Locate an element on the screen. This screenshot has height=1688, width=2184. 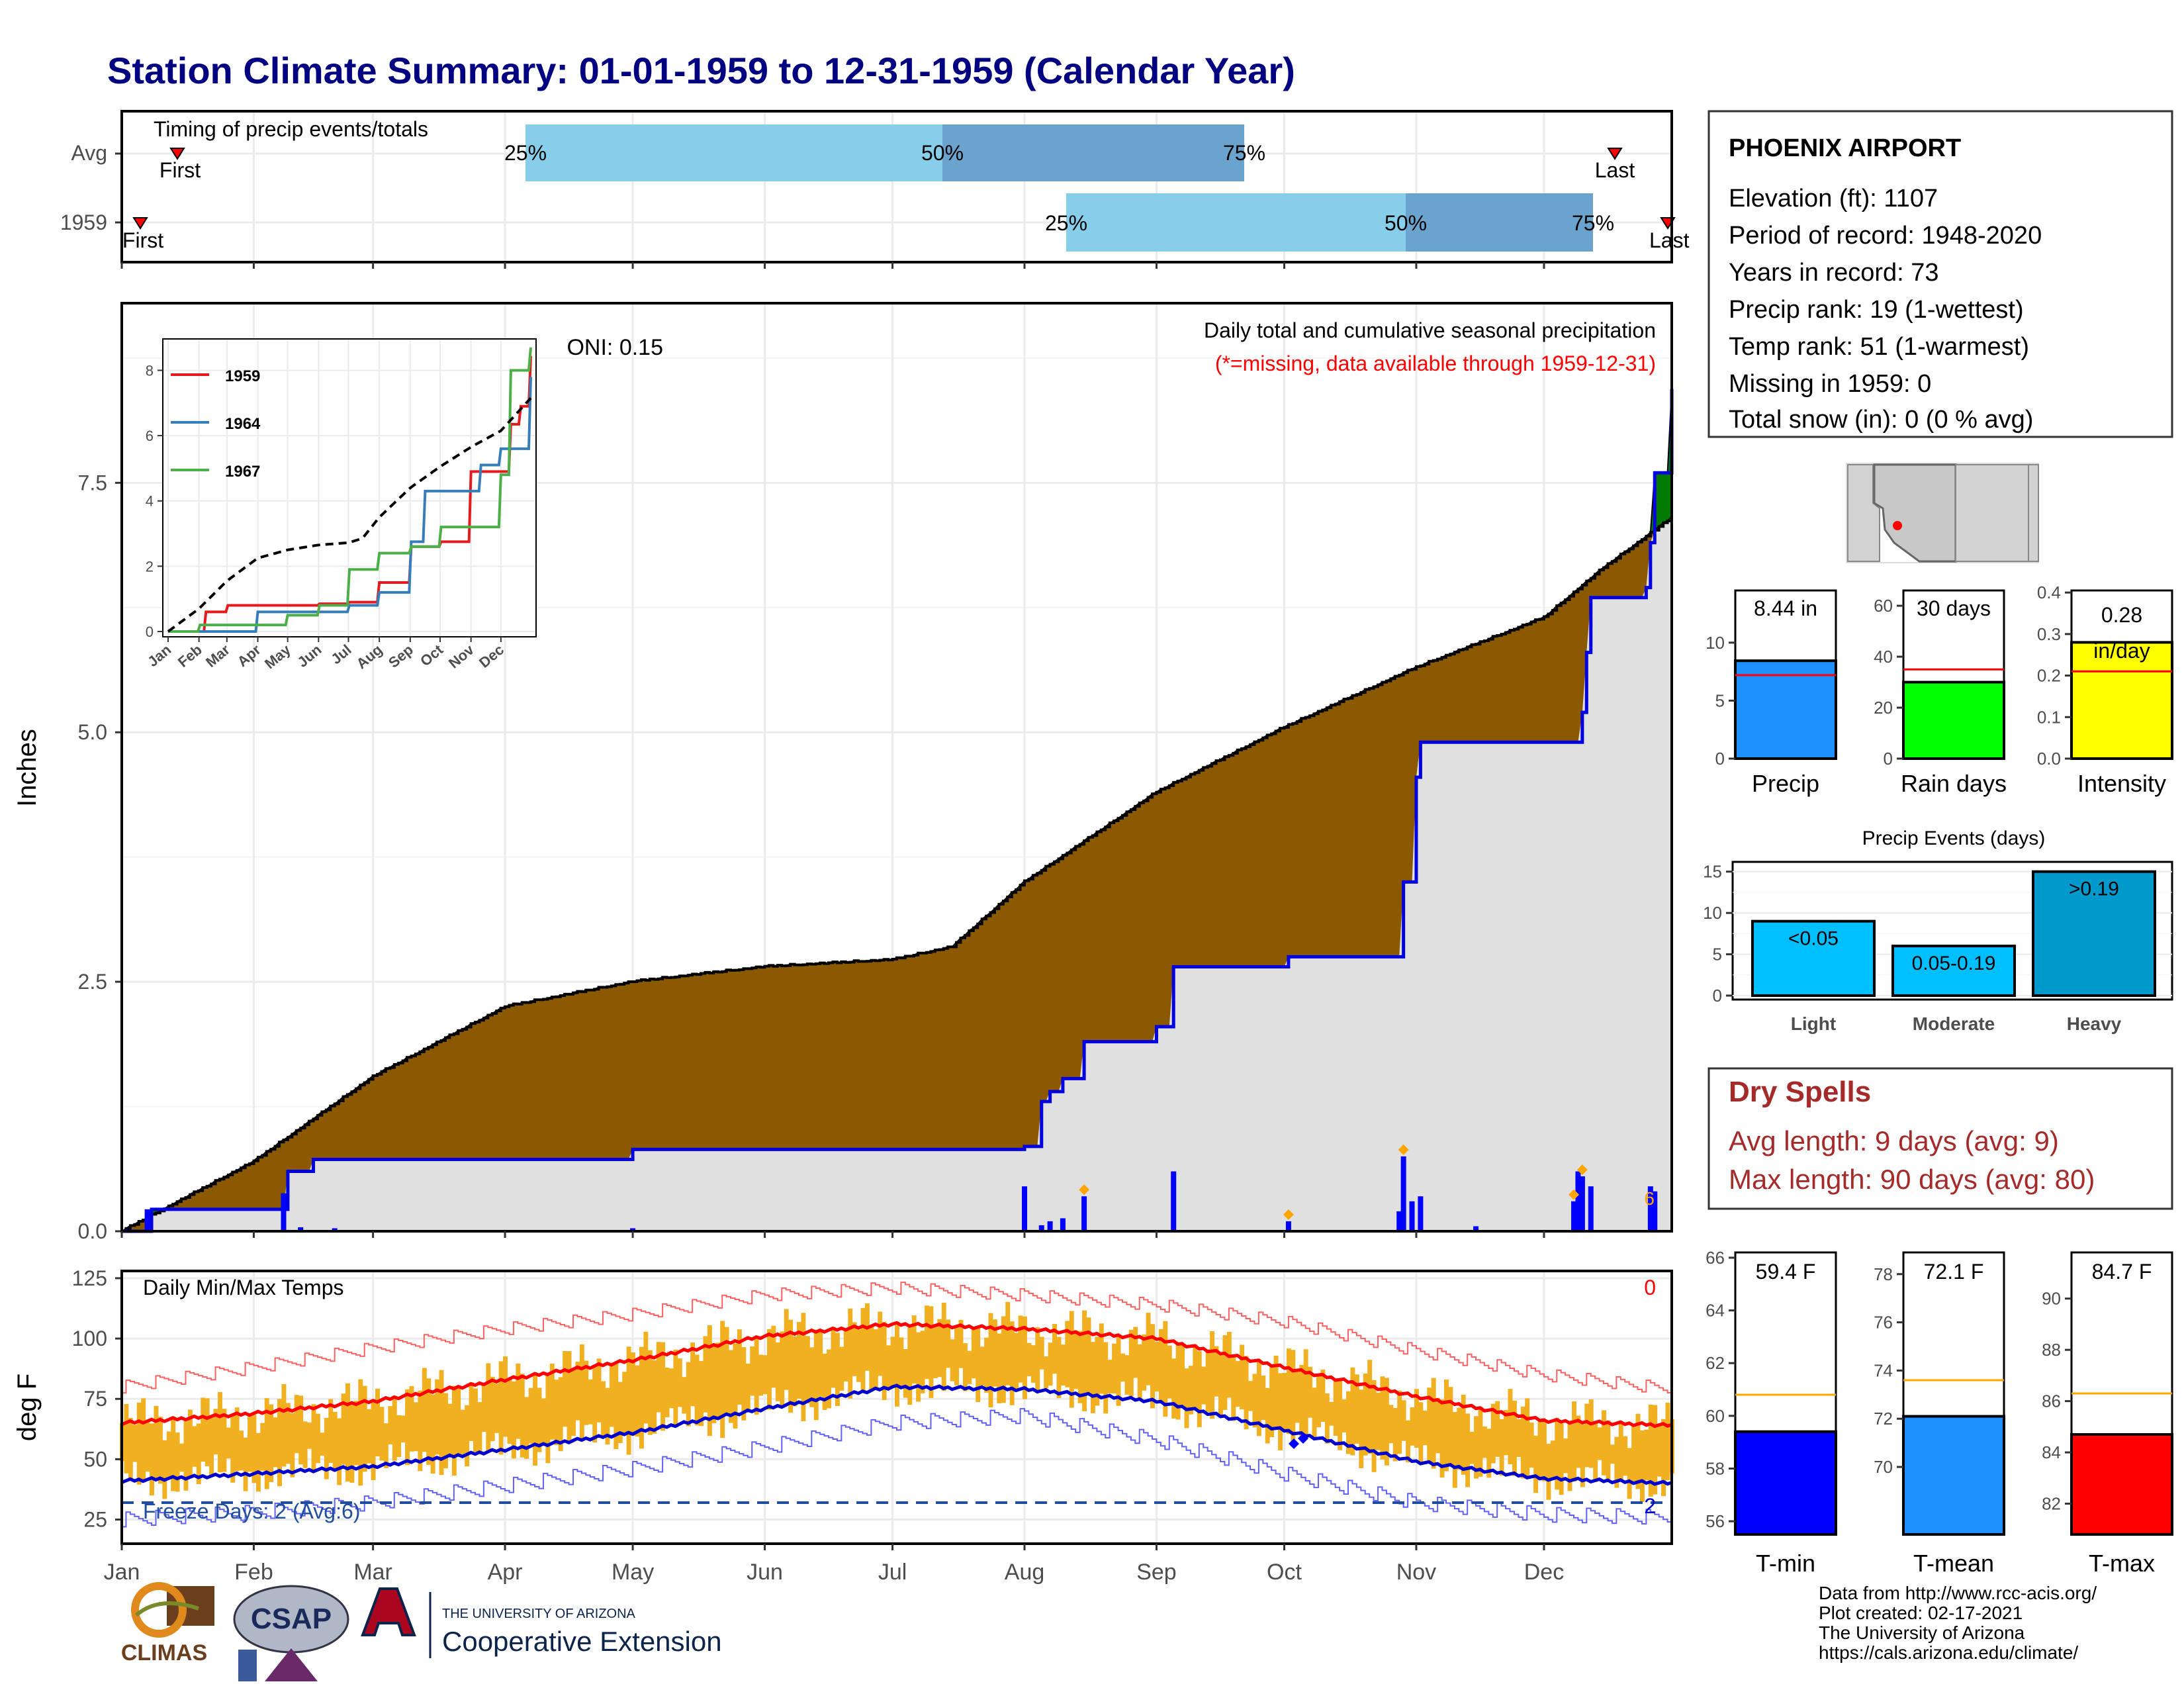
climas-logo-swoosh is located at coordinates (167, 1609).